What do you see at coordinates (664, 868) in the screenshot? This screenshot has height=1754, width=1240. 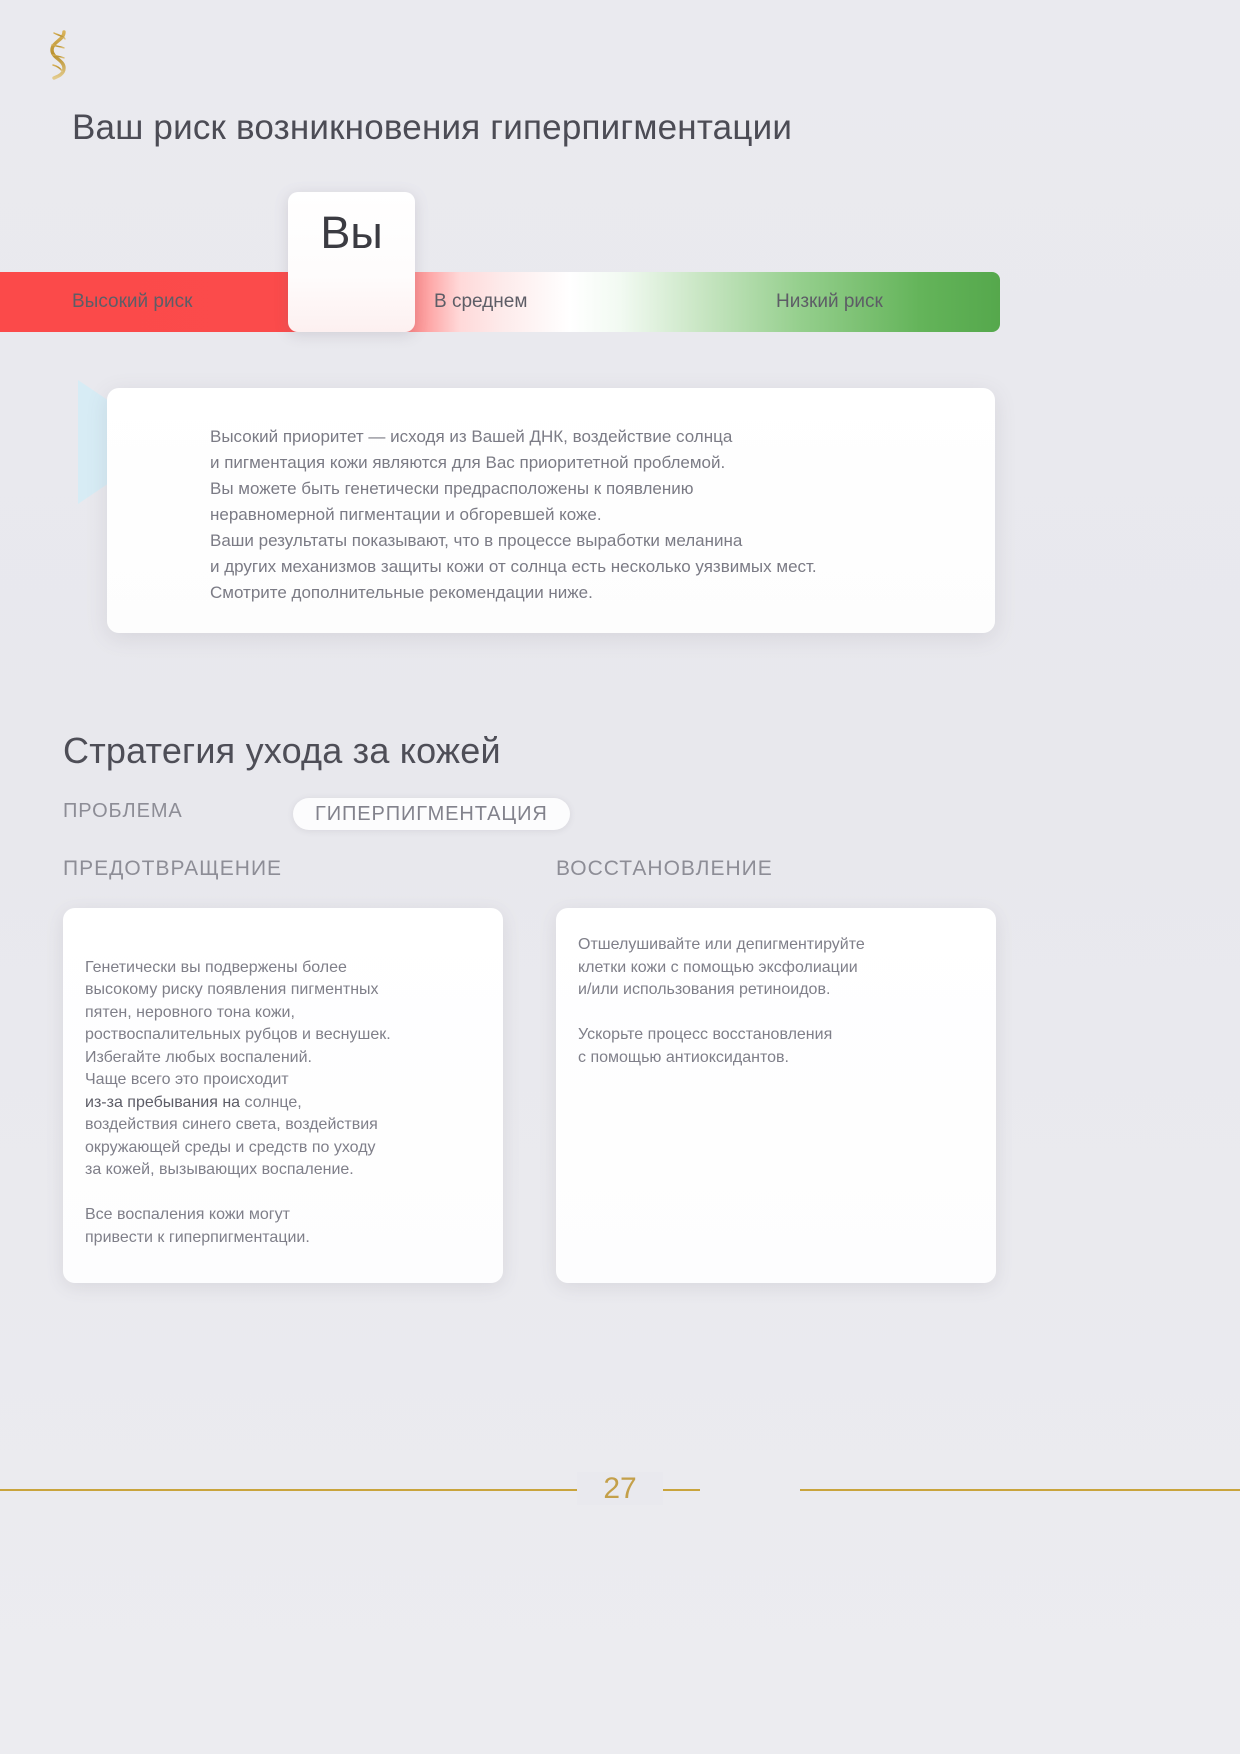 I see `column-heading-recovery: ВОССТАНОВЛЕНИЕ` at bounding box center [664, 868].